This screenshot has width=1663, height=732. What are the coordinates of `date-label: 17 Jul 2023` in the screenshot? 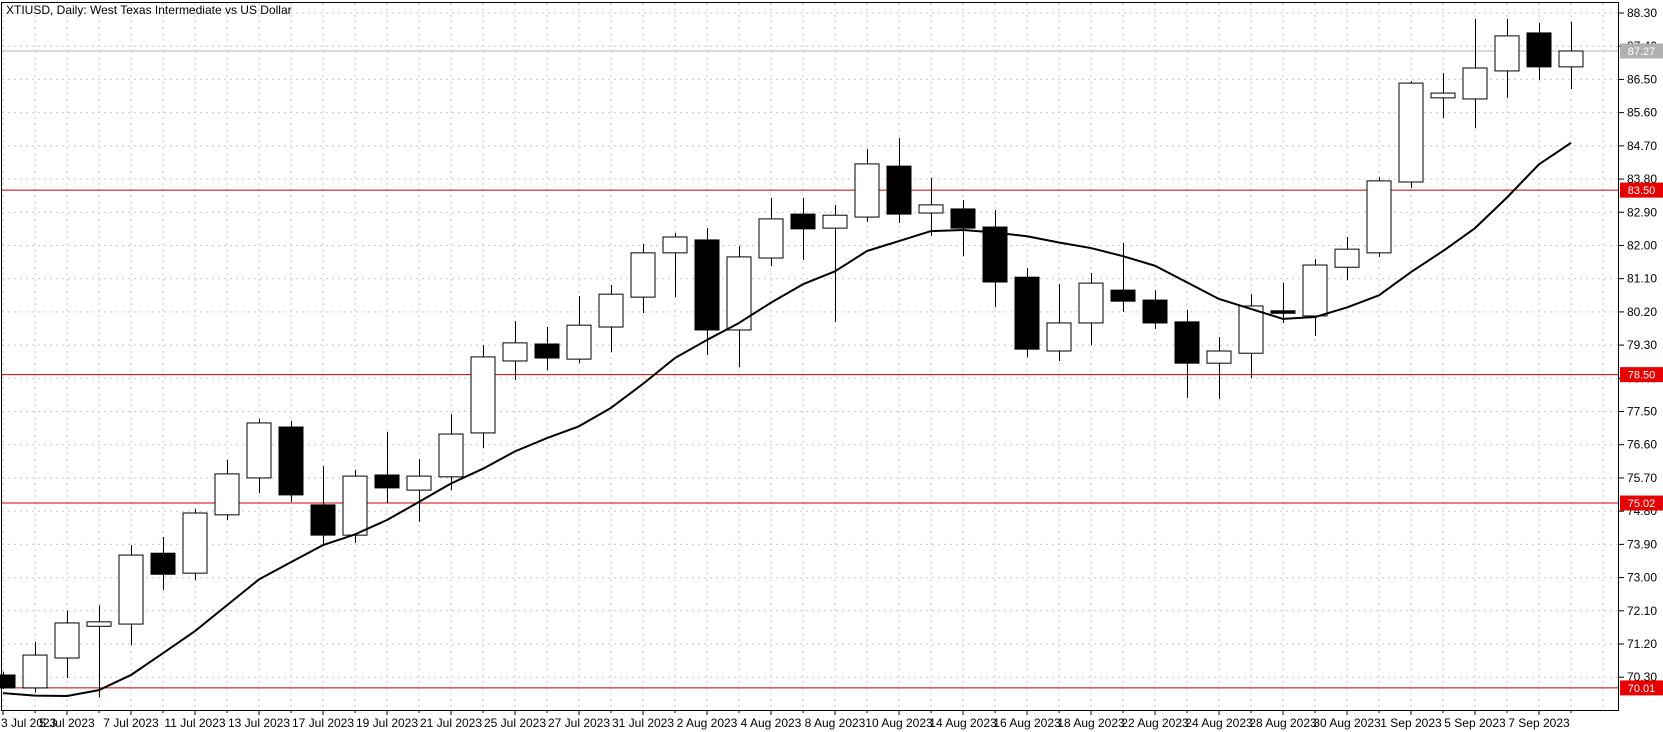 It's located at (323, 723).